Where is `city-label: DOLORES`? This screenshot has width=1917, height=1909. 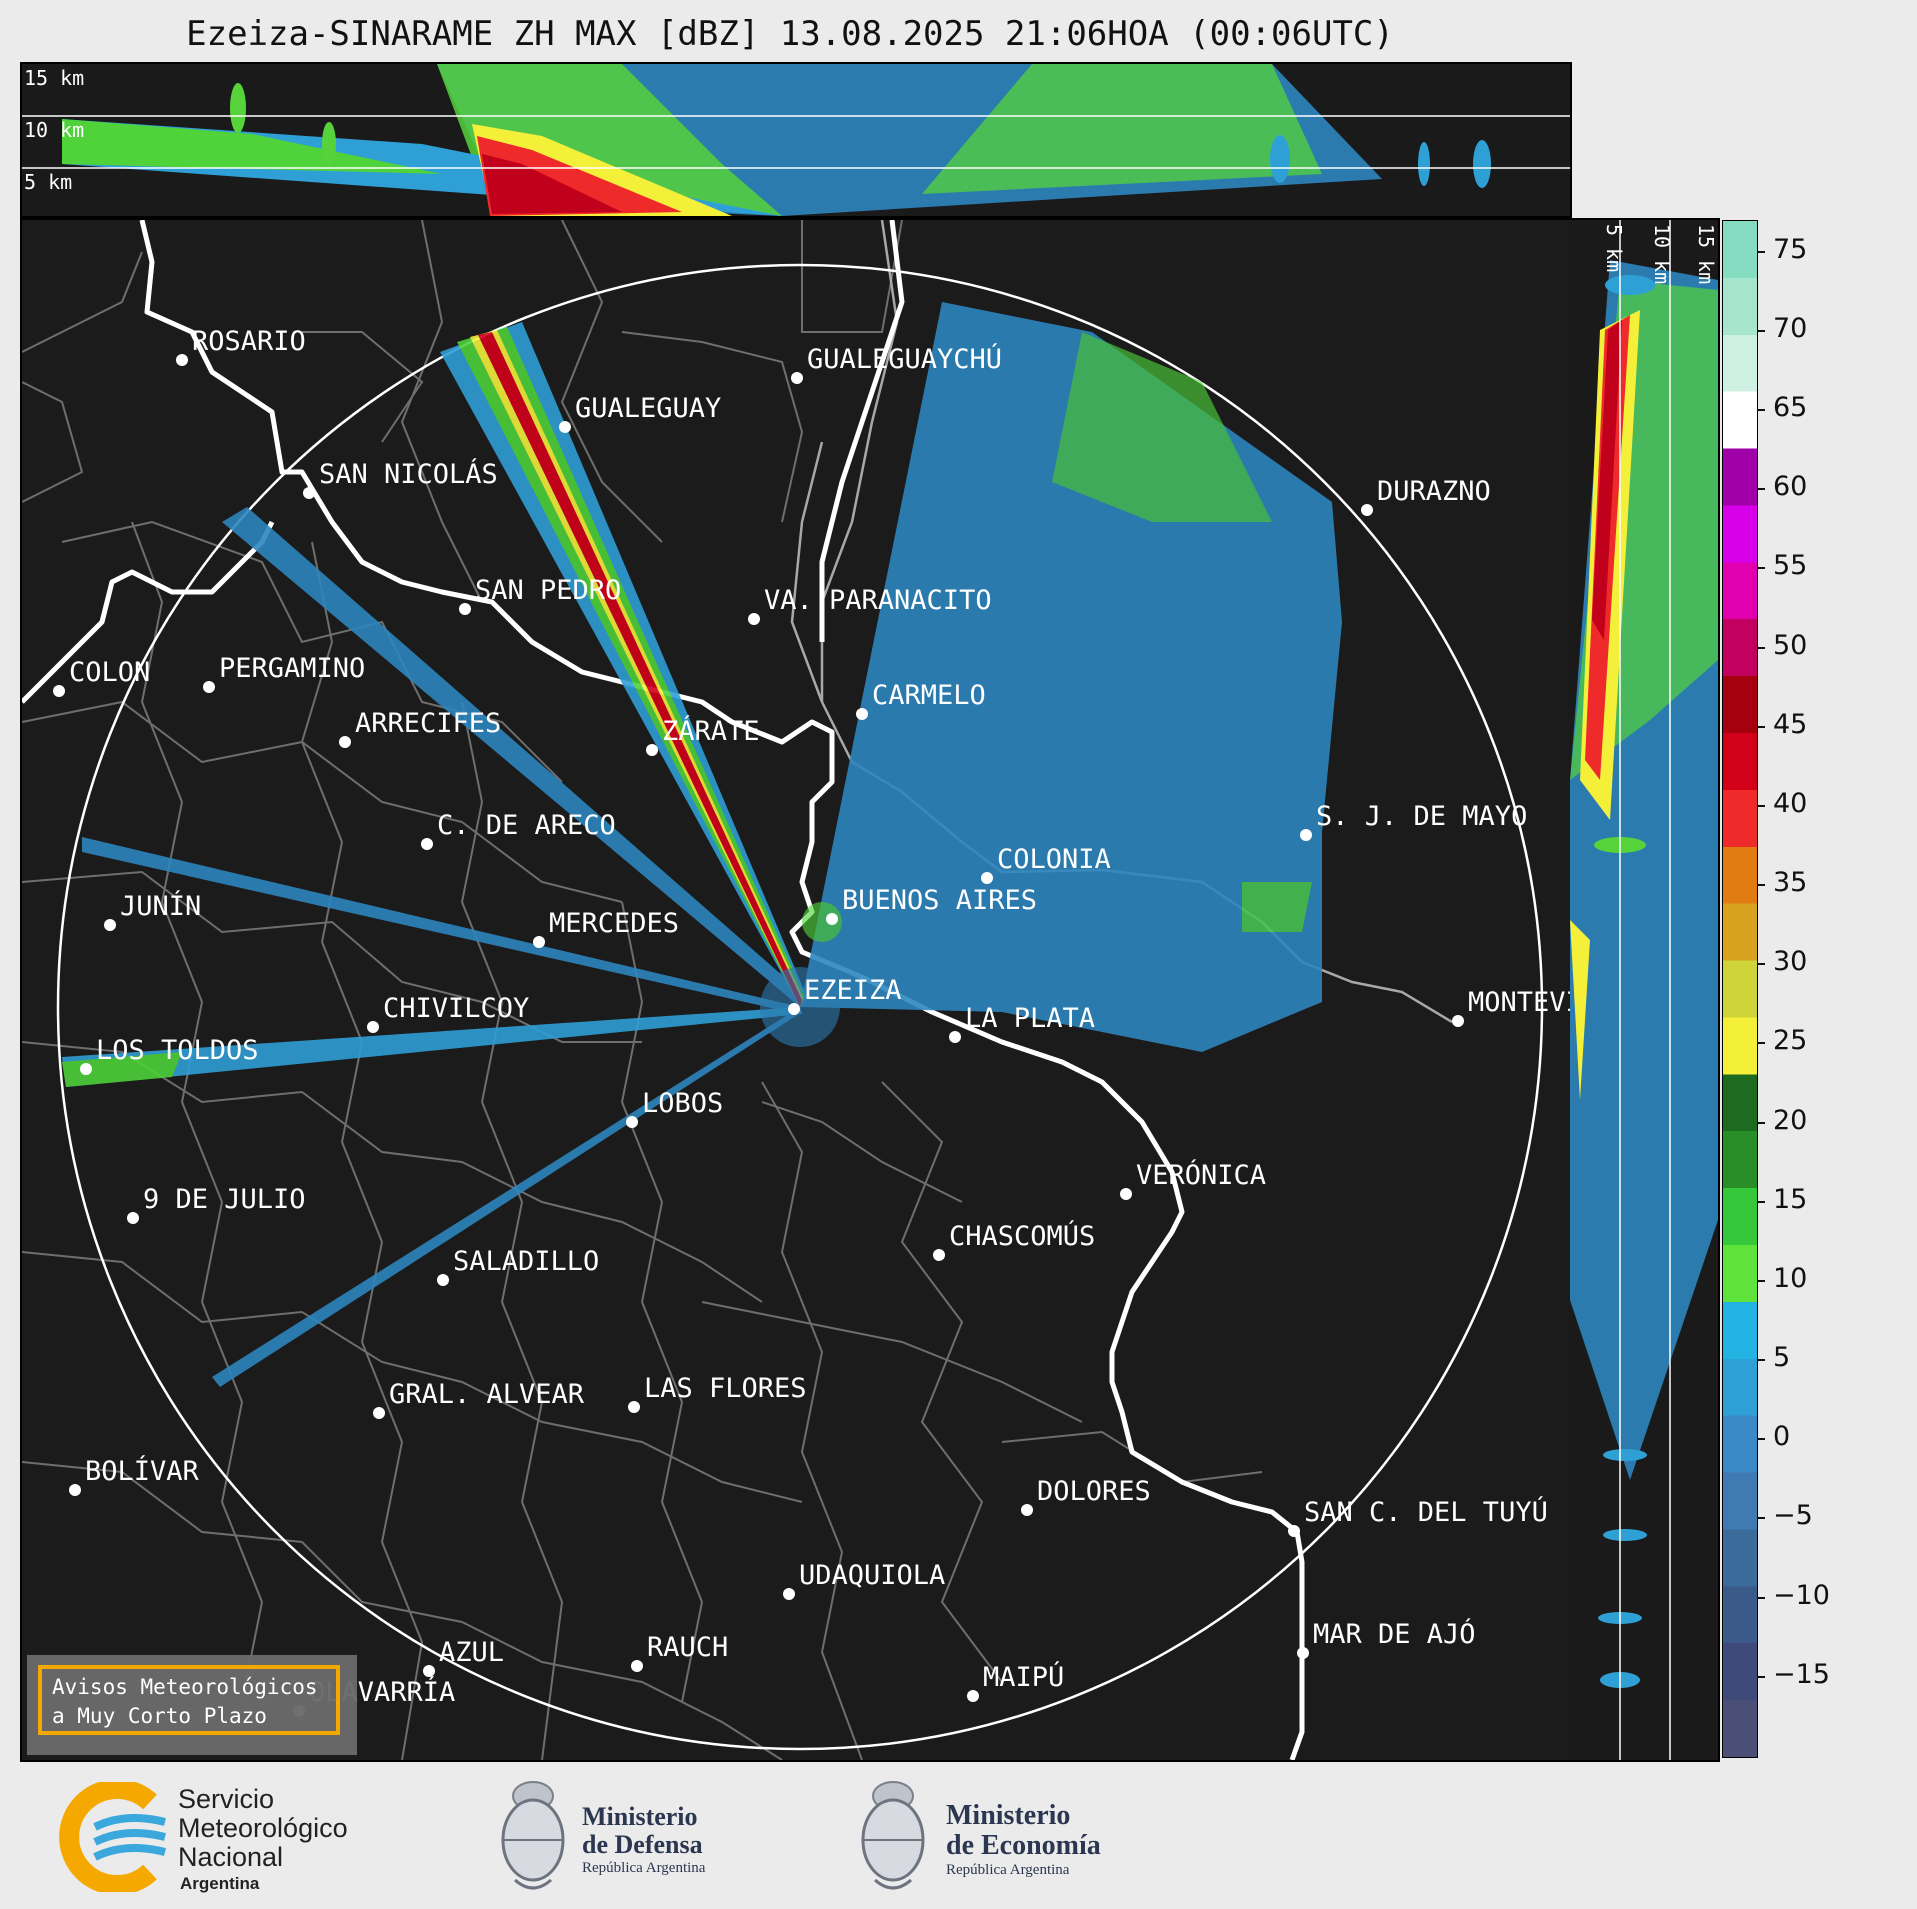 city-label: DOLORES is located at coordinates (1094, 1491).